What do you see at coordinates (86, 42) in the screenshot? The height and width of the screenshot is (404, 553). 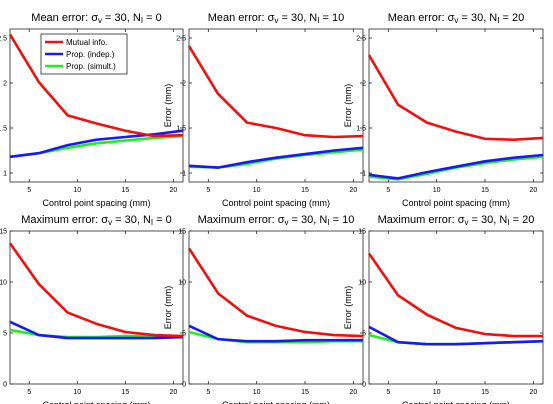 I see `legend-label-mutual: Mutual info.` at bounding box center [86, 42].